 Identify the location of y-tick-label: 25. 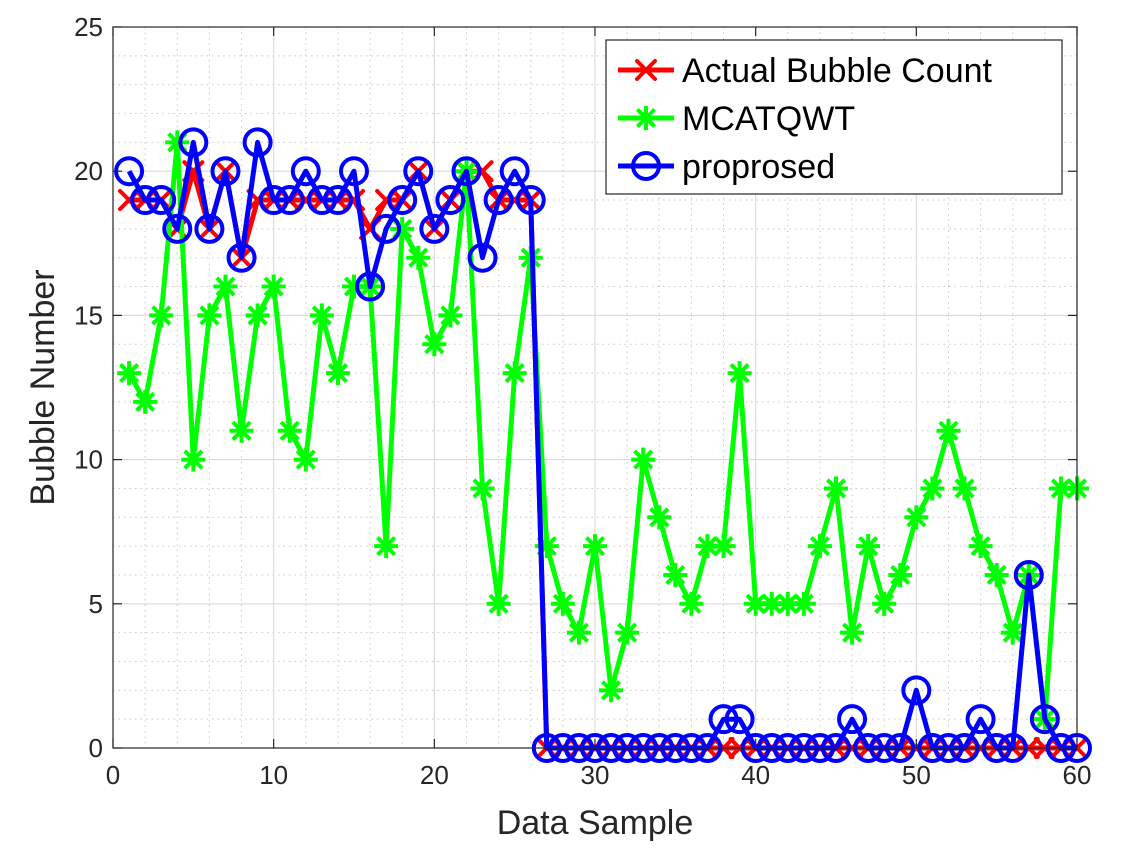
(88, 27).